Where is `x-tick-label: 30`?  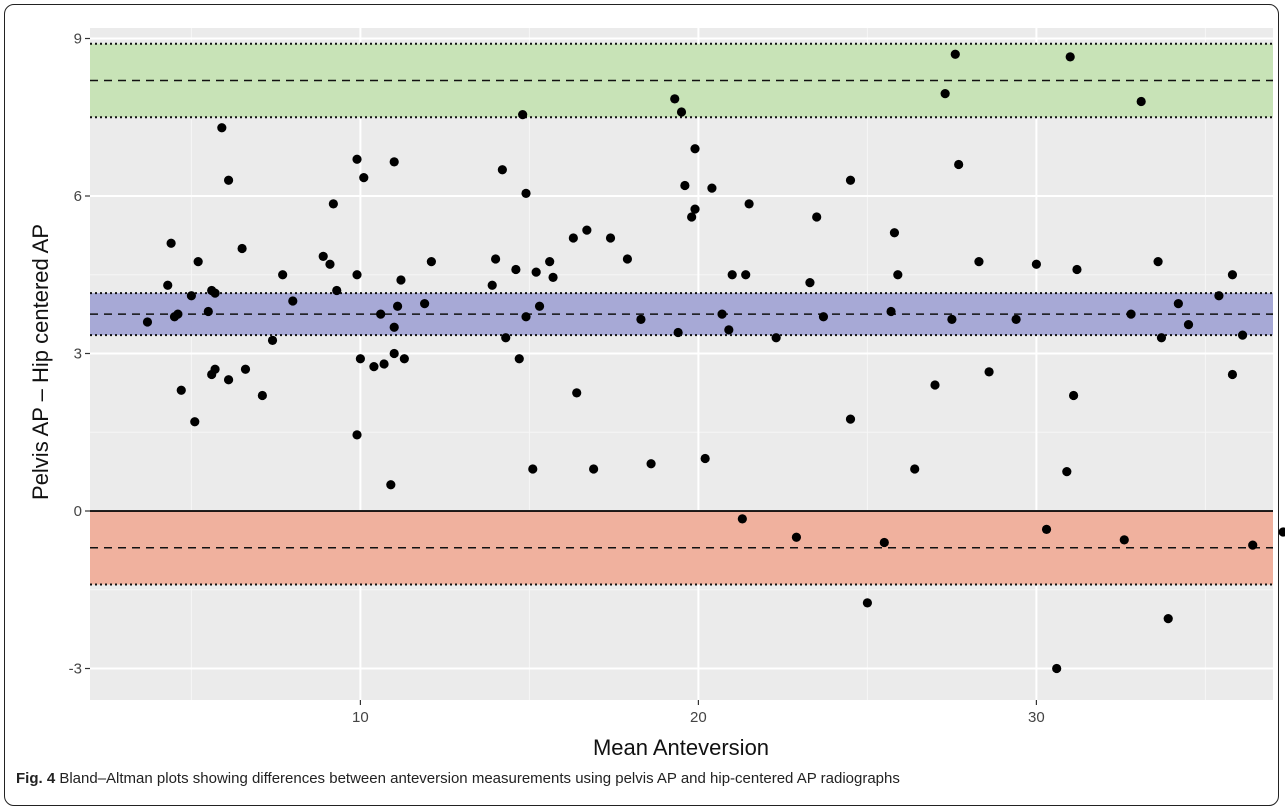 x-tick-label: 30 is located at coordinates (1036, 717).